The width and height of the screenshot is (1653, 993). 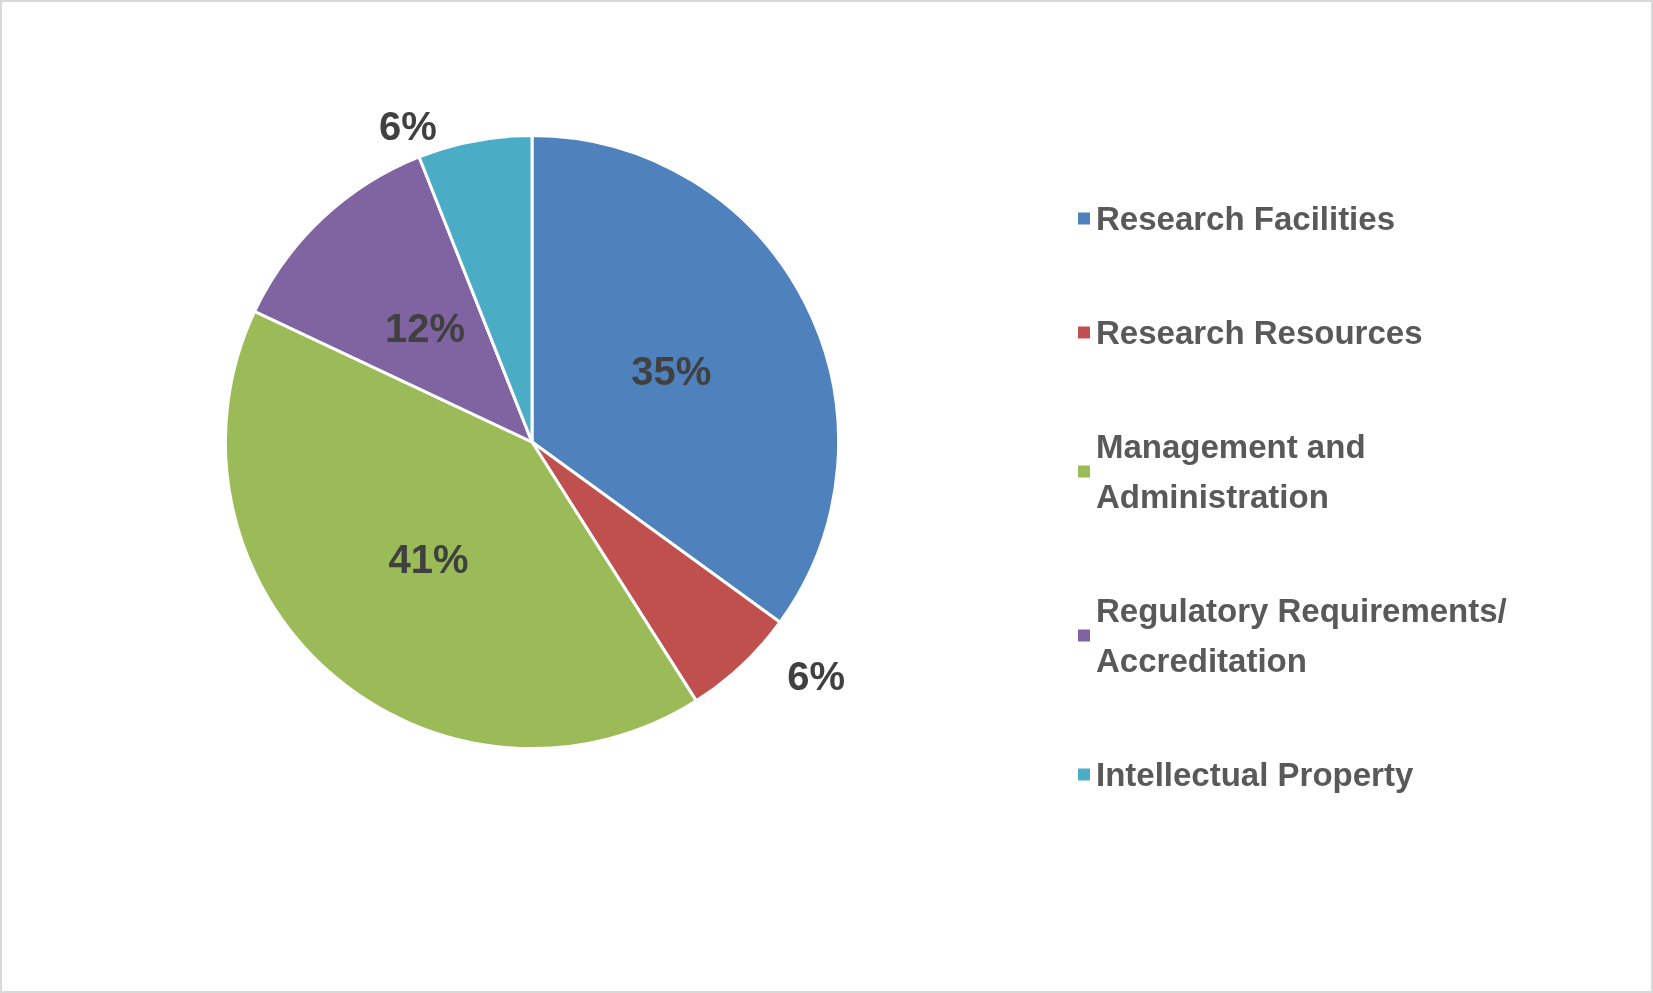 What do you see at coordinates (1235, 471) in the screenshot?
I see `legend-label: Management and Administration` at bounding box center [1235, 471].